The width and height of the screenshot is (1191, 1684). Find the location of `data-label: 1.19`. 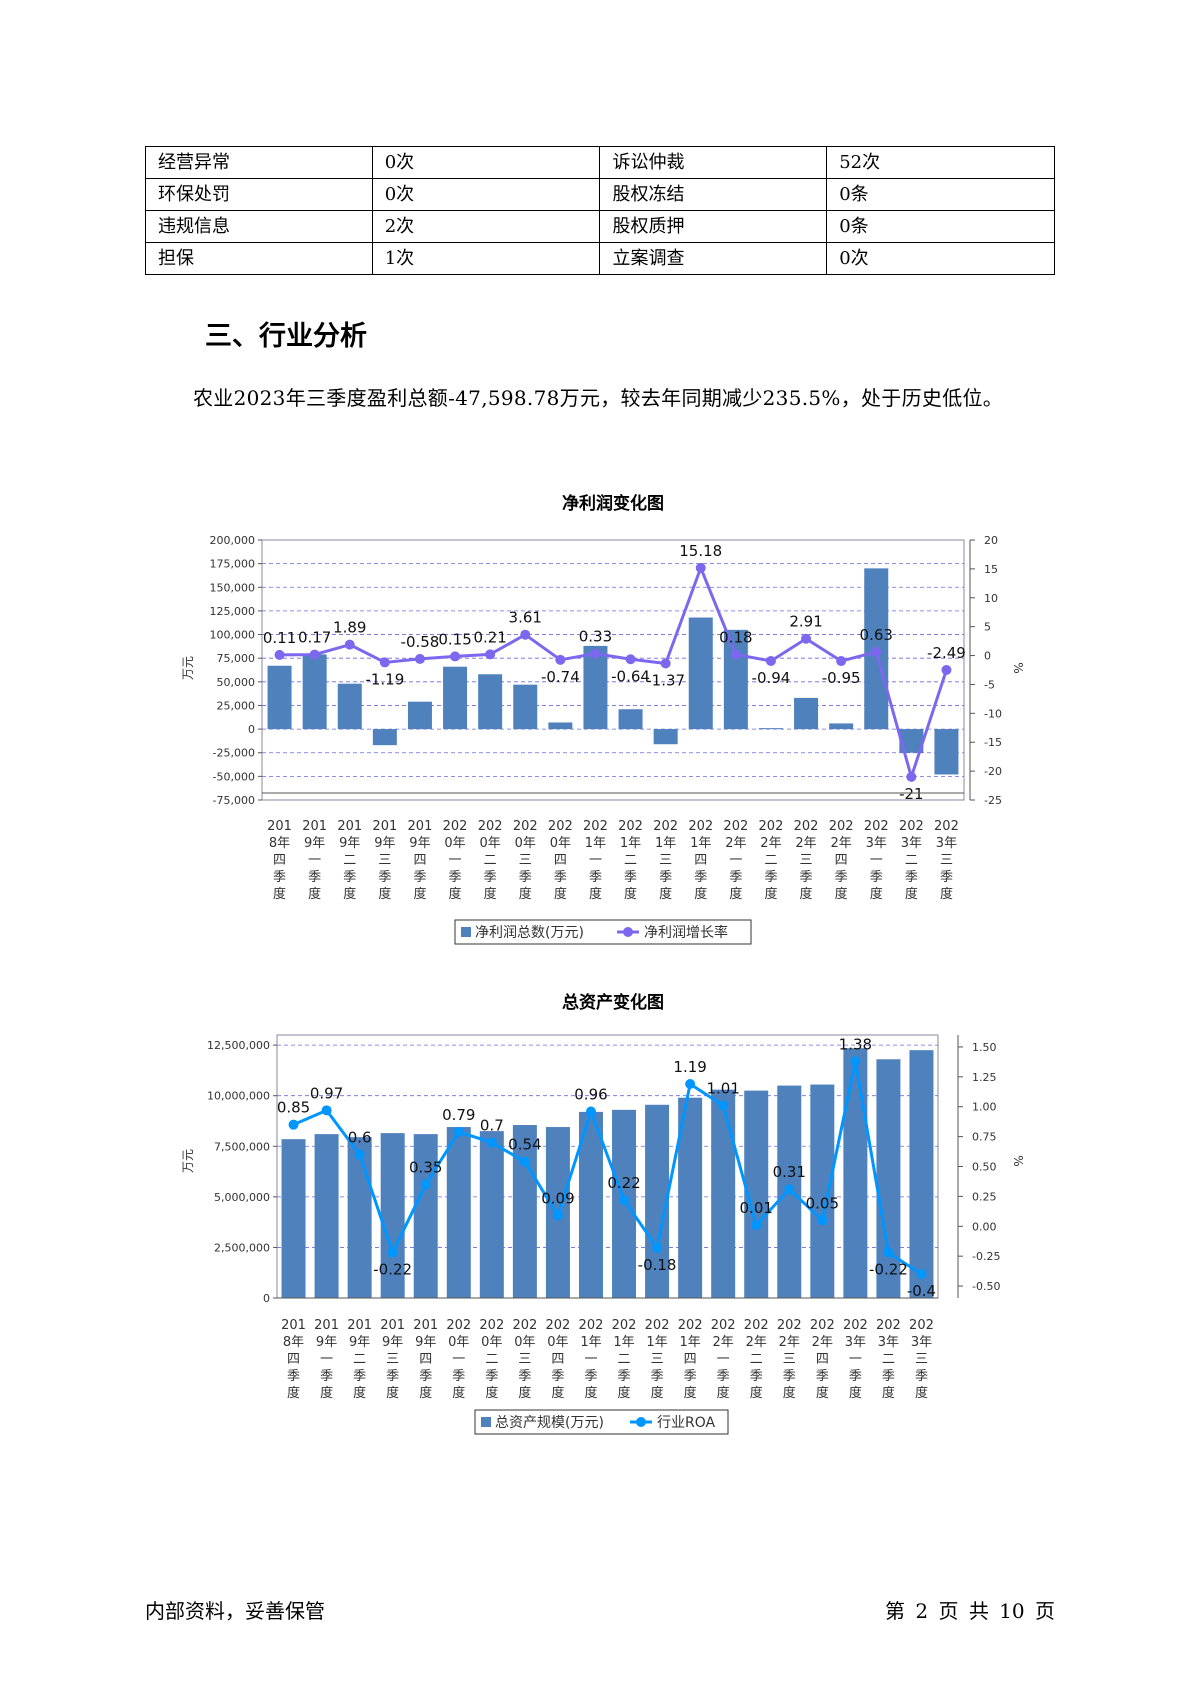

data-label: 1.19 is located at coordinates (689, 1067).